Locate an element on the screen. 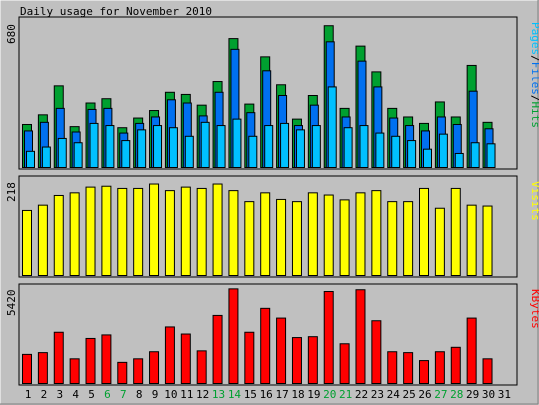 Image resolution: width=539 pixels, height=405 pixels. kbytes-legend: KBytes is located at coordinates (534, 309).